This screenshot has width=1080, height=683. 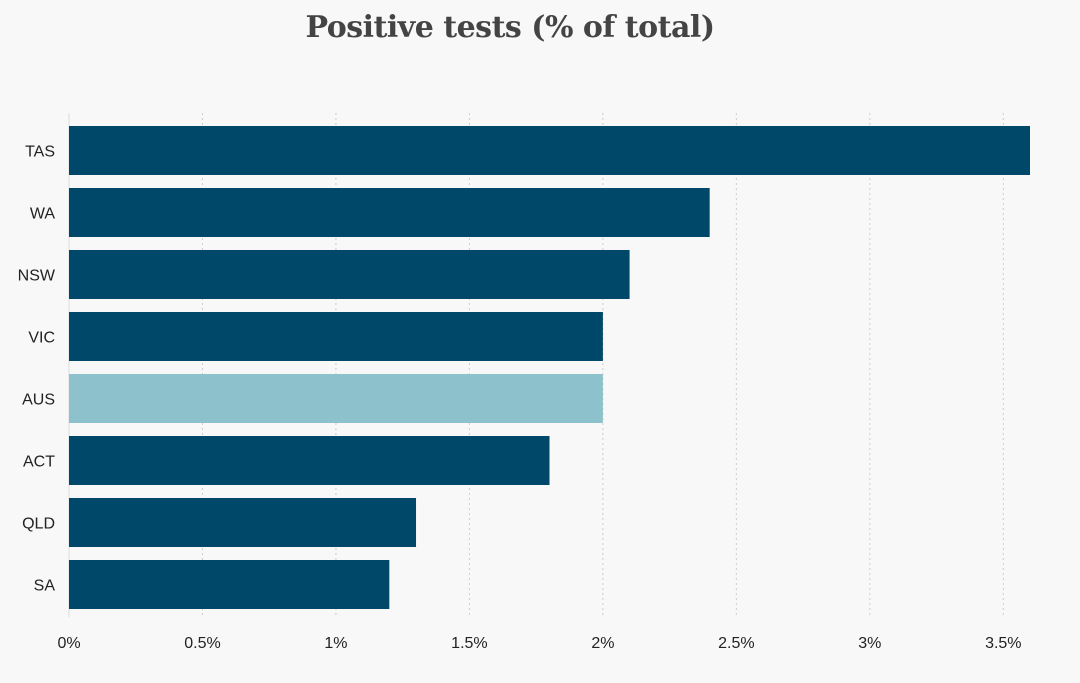 What do you see at coordinates (349, 274) in the screenshot?
I see `bar-nsw` at bounding box center [349, 274].